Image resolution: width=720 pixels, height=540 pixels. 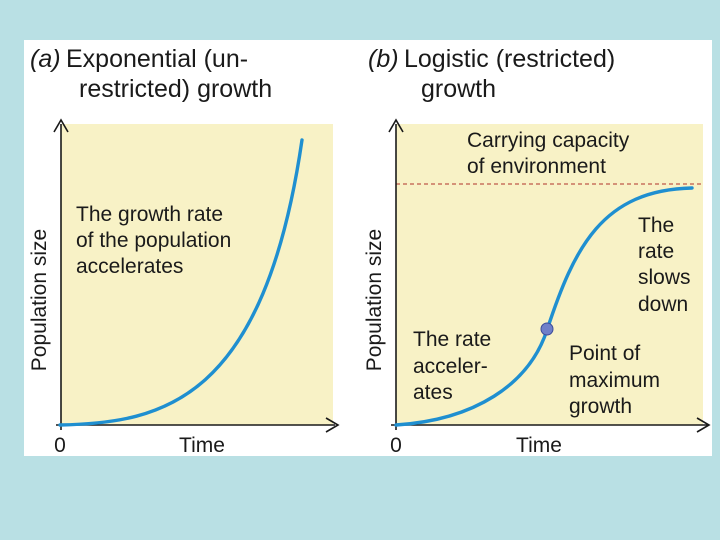 What do you see at coordinates (663, 304) in the screenshot?
I see `slows-label-line4: down` at bounding box center [663, 304].